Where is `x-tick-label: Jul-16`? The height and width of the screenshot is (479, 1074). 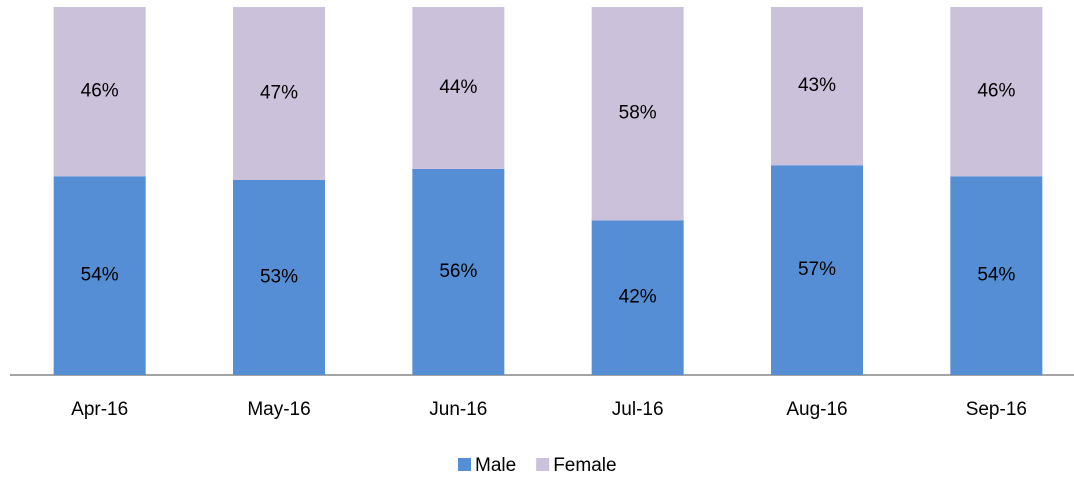 x-tick-label: Jul-16 is located at coordinates (638, 409).